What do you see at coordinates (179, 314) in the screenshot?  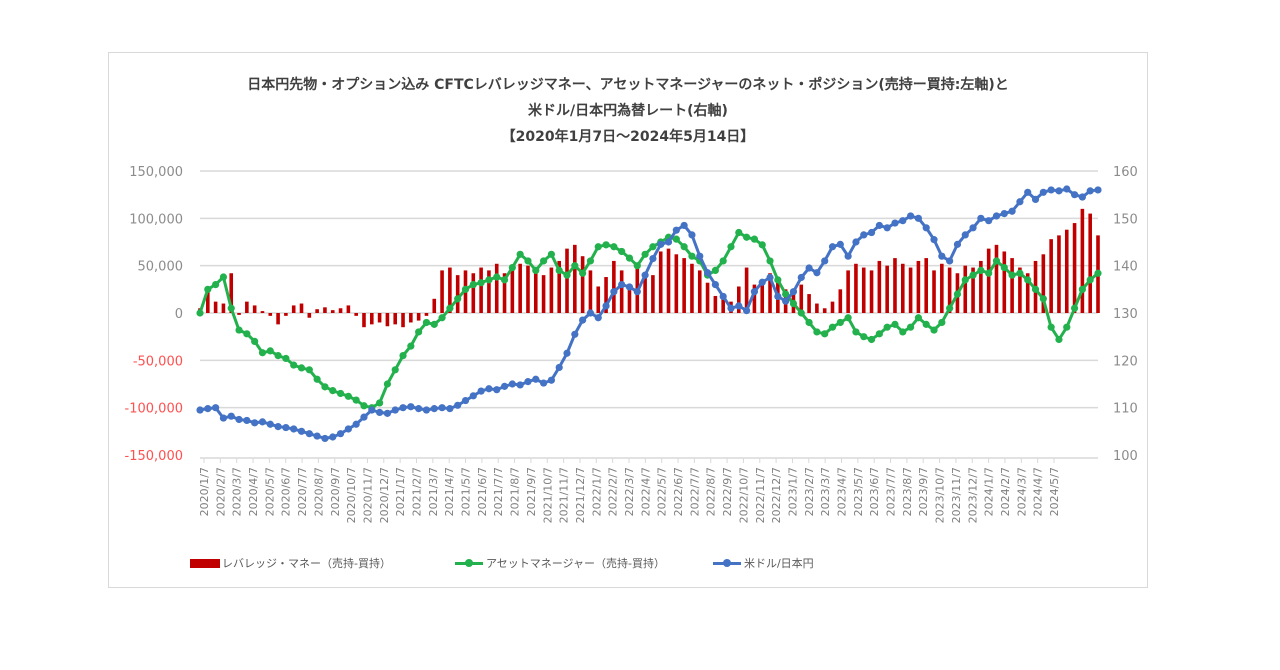 I see `svg-text: 0` at bounding box center [179, 314].